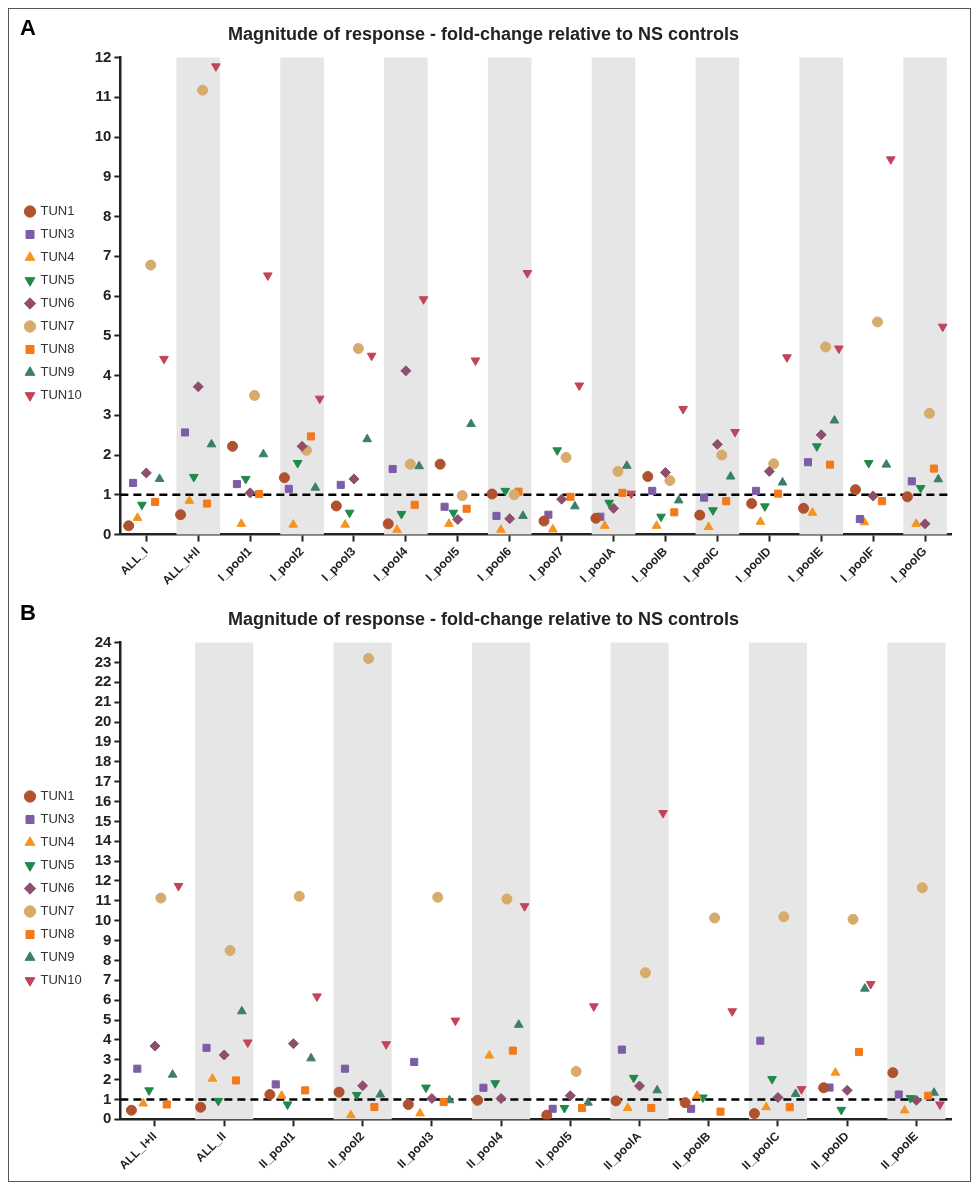  Describe the element at coordinates (103, 780) in the screenshot. I see `y-tick-label: 17` at that location.